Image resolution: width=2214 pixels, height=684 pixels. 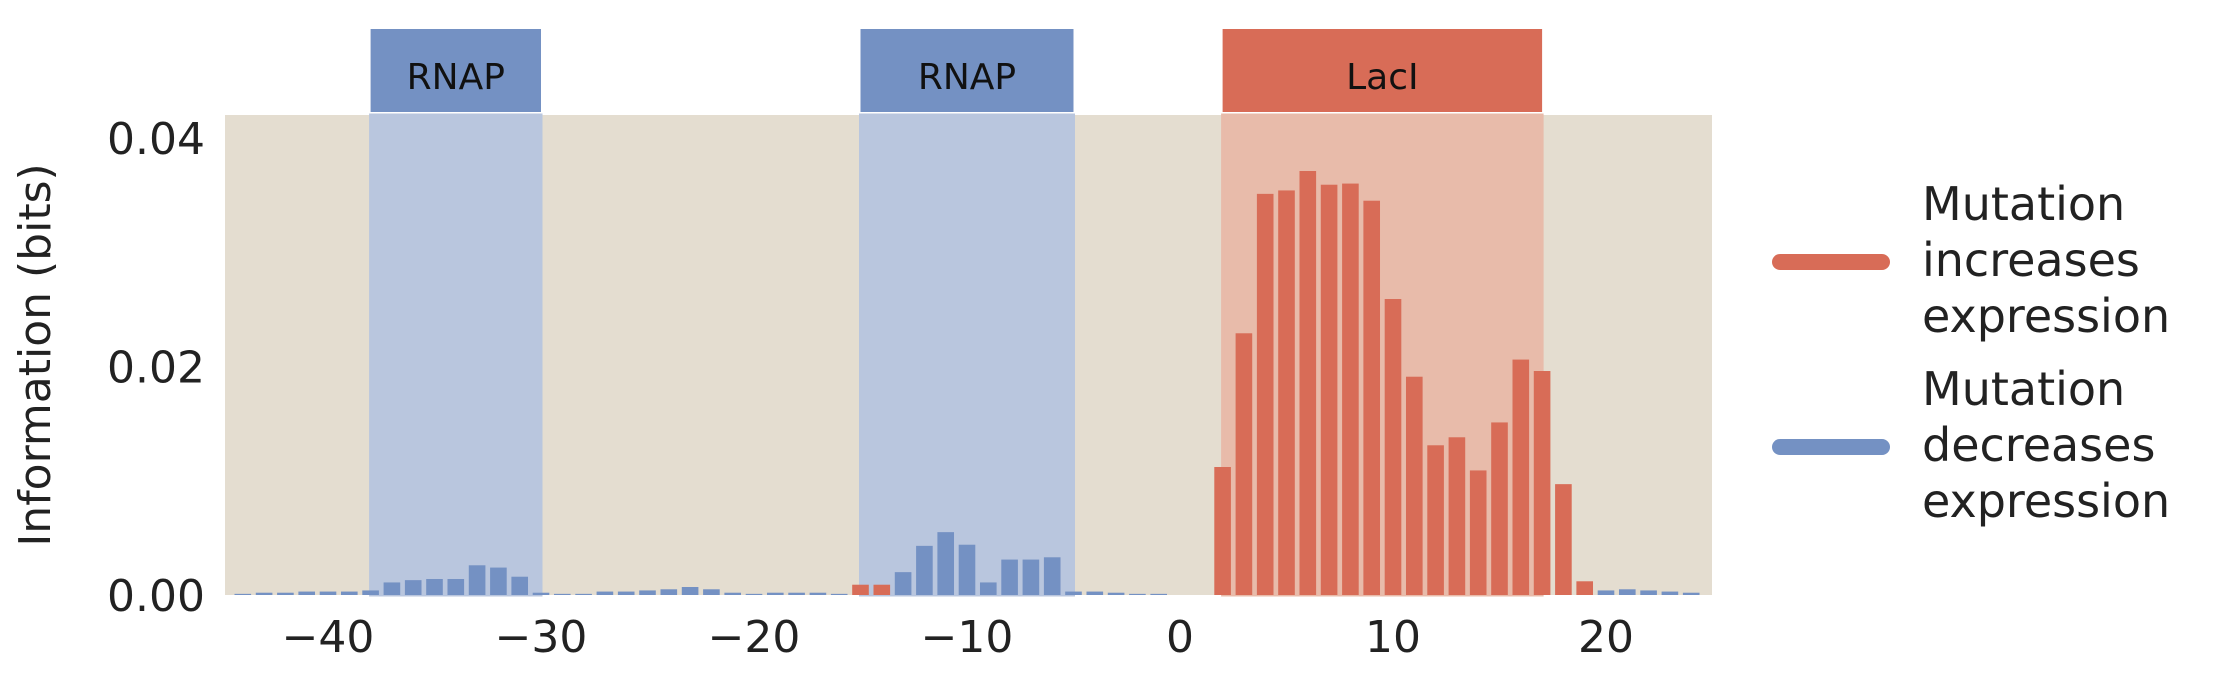 I want to click on y-tick-label: 0.02, so click(x=156, y=367).